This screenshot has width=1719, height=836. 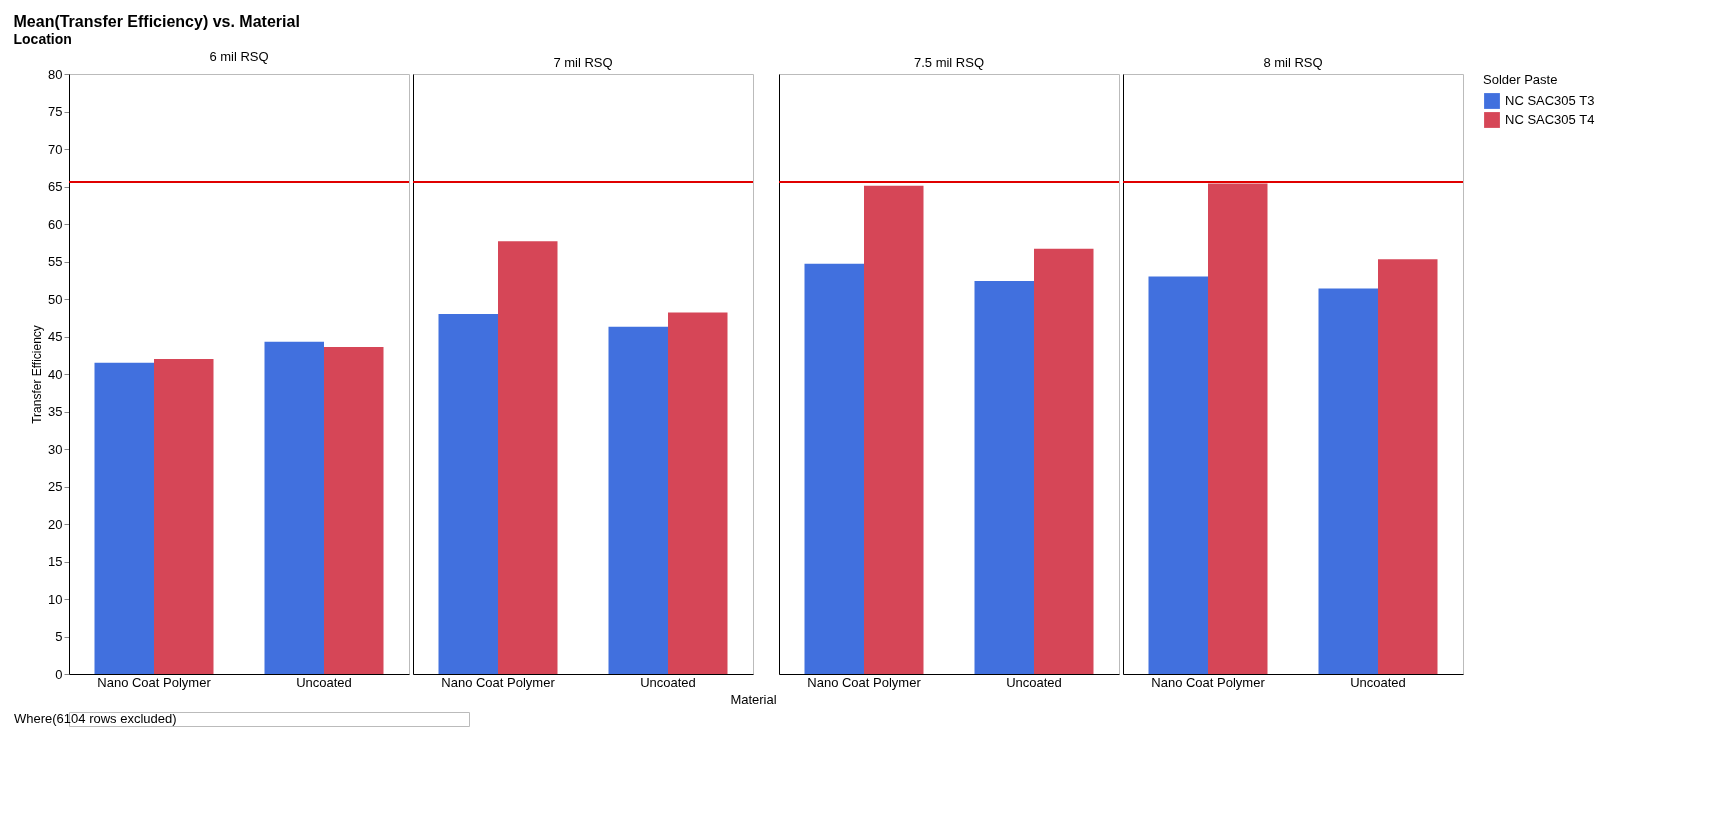 I want to click on legend-label: NC SAC305 T4, so click(x=1550, y=119).